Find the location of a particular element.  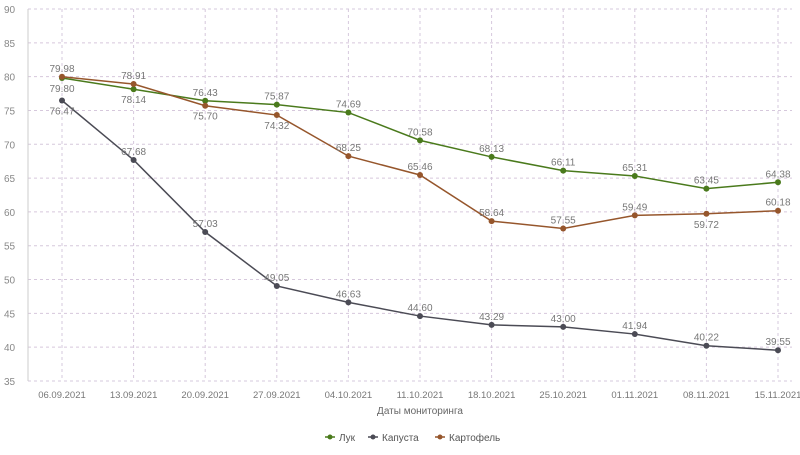

data-label: 76.43 is located at coordinates (205, 93).